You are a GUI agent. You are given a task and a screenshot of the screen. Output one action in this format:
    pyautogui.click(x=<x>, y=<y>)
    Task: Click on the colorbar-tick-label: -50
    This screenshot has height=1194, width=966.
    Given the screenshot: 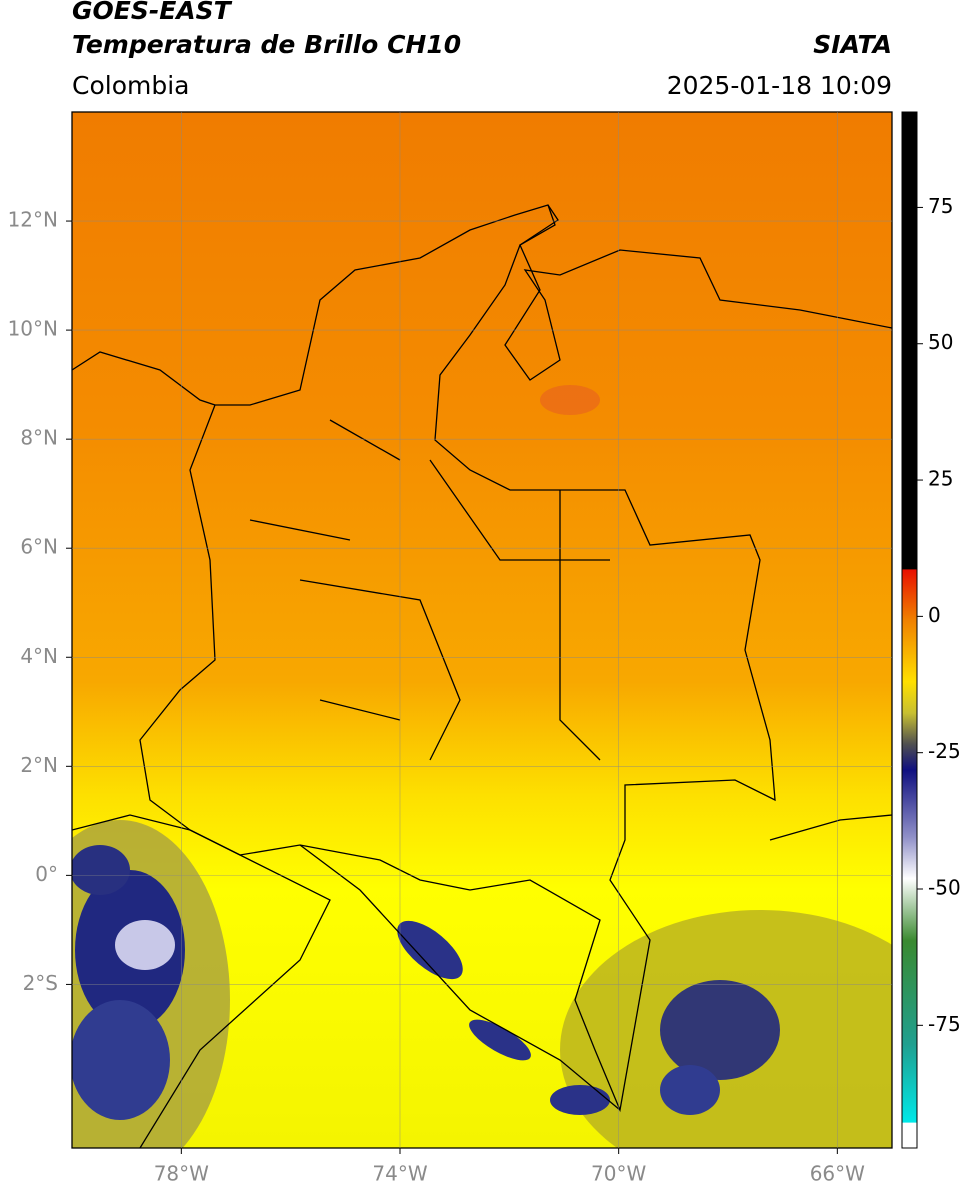 What is the action you would take?
    pyautogui.click(x=944, y=888)
    